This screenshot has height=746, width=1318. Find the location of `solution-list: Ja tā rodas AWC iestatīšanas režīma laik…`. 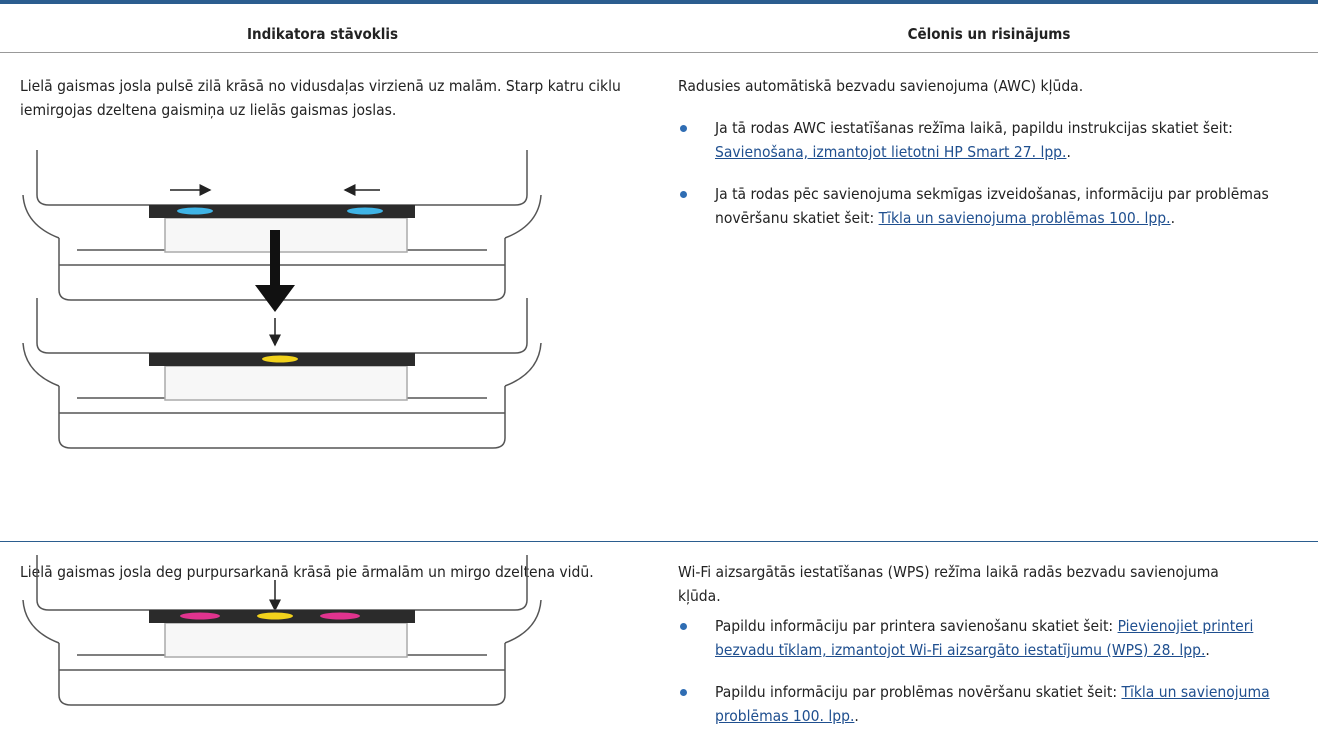

solution-list: Ja tā rodas AWC iestatīšanas režīma laik… is located at coordinates (988, 182).